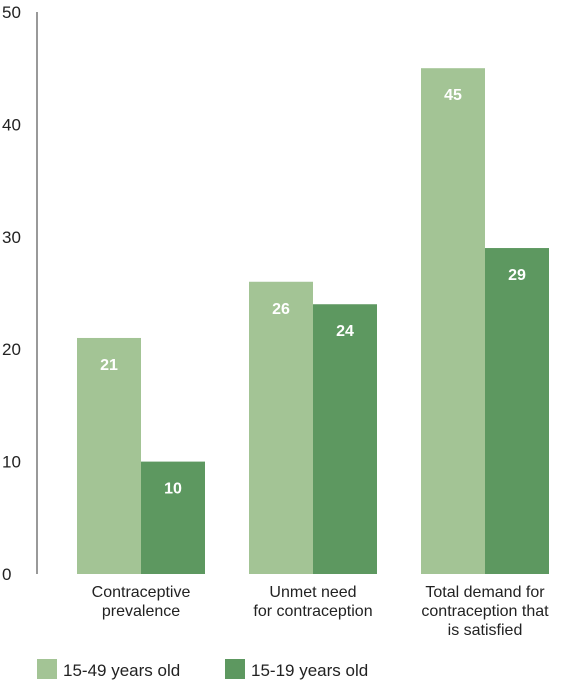 This screenshot has height=683, width=561. I want to click on category-label-2-line-1: Unmet need, so click(312, 592).